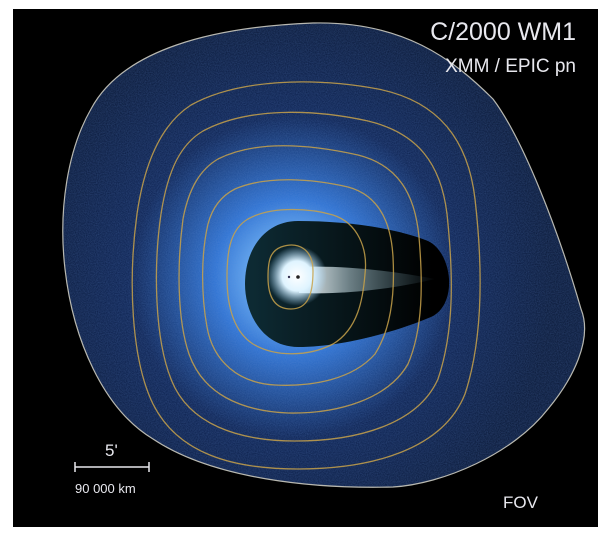 The width and height of the screenshot is (609, 536). What do you see at coordinates (105, 488) in the screenshot?
I see `scale-bar-distance-label: 90 000 km` at bounding box center [105, 488].